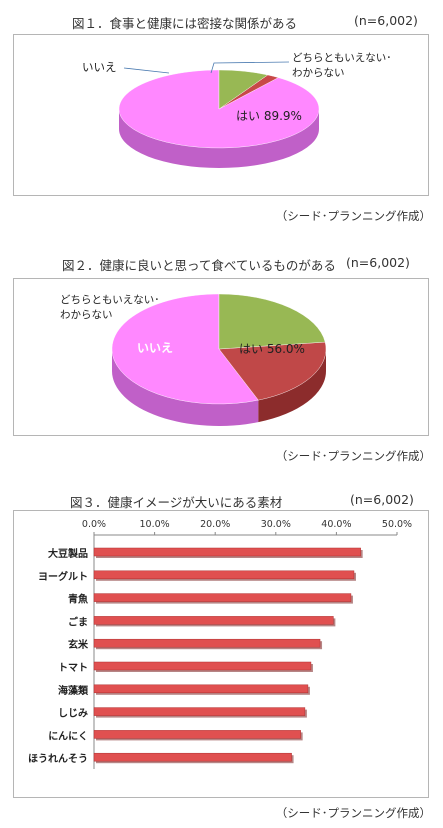  Describe the element at coordinates (78, 599) in the screenshot. I see `category-label: 青魚` at that location.